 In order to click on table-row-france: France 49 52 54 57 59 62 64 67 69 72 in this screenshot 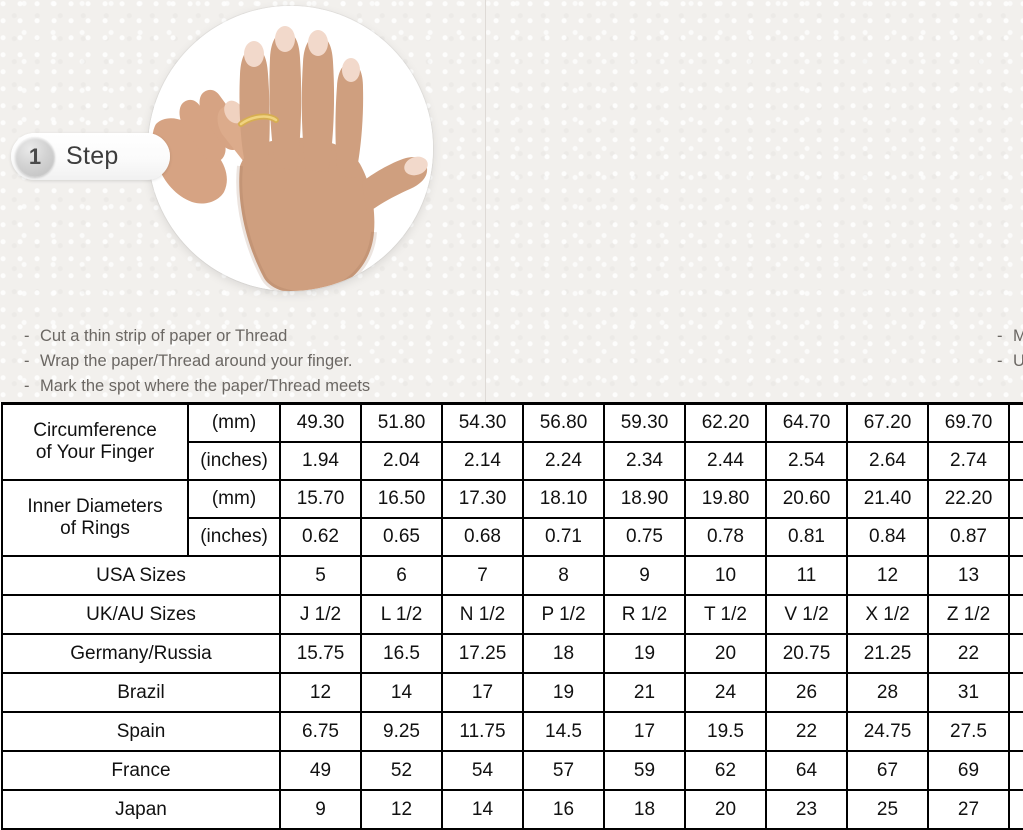, I will do `click(512, 770)`.